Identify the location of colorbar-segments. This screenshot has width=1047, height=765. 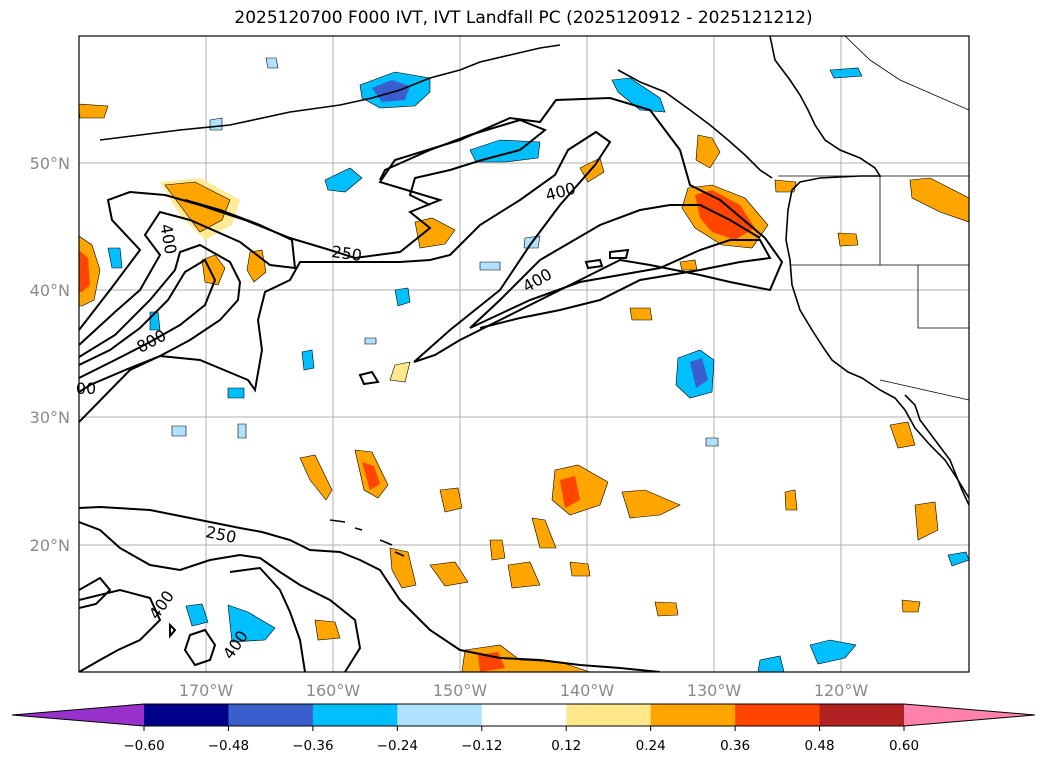
(524, 715).